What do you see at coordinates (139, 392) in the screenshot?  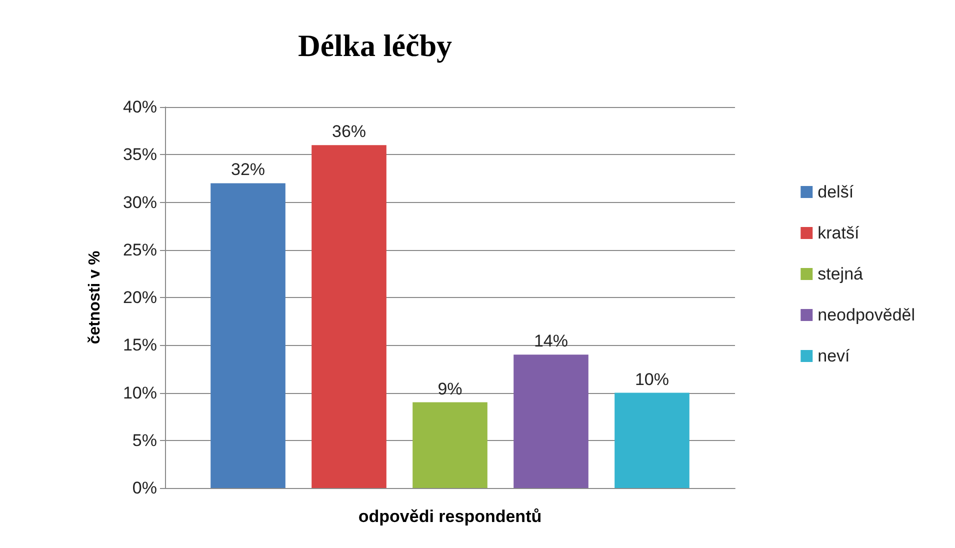 I see `y-tick-label: 10%` at bounding box center [139, 392].